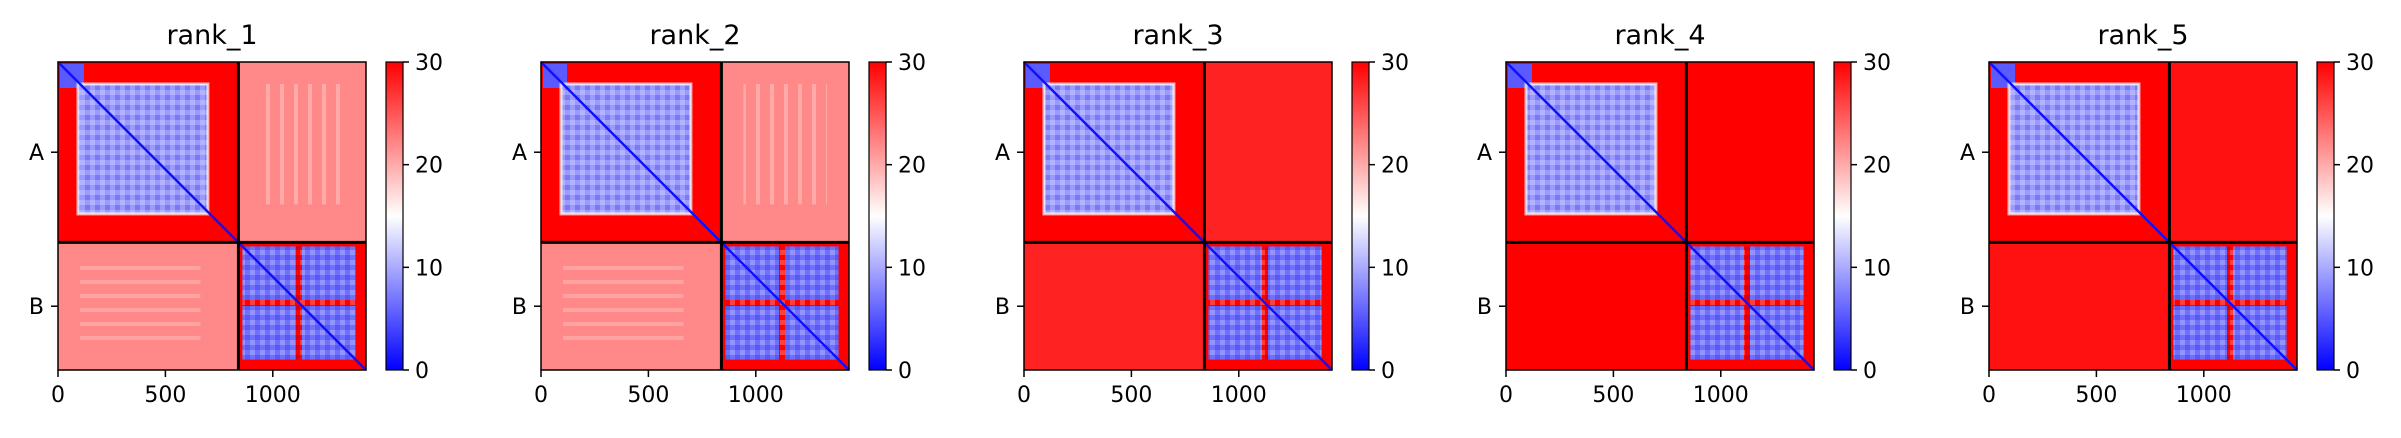 This screenshot has width=2401, height=438. I want to click on panel-title: rank_3, so click(1177, 35).